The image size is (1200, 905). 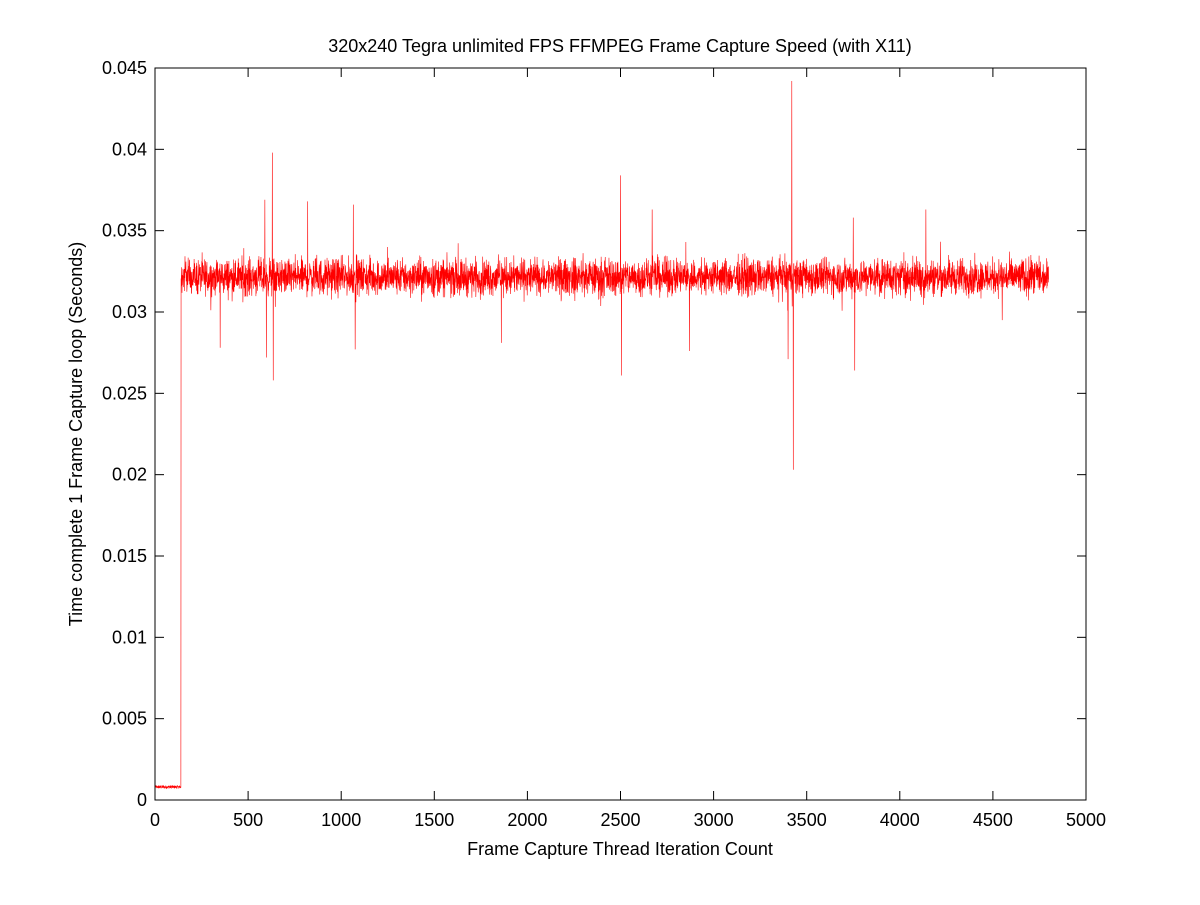 I want to click on x-tick-label: 3000, so click(x=714, y=820).